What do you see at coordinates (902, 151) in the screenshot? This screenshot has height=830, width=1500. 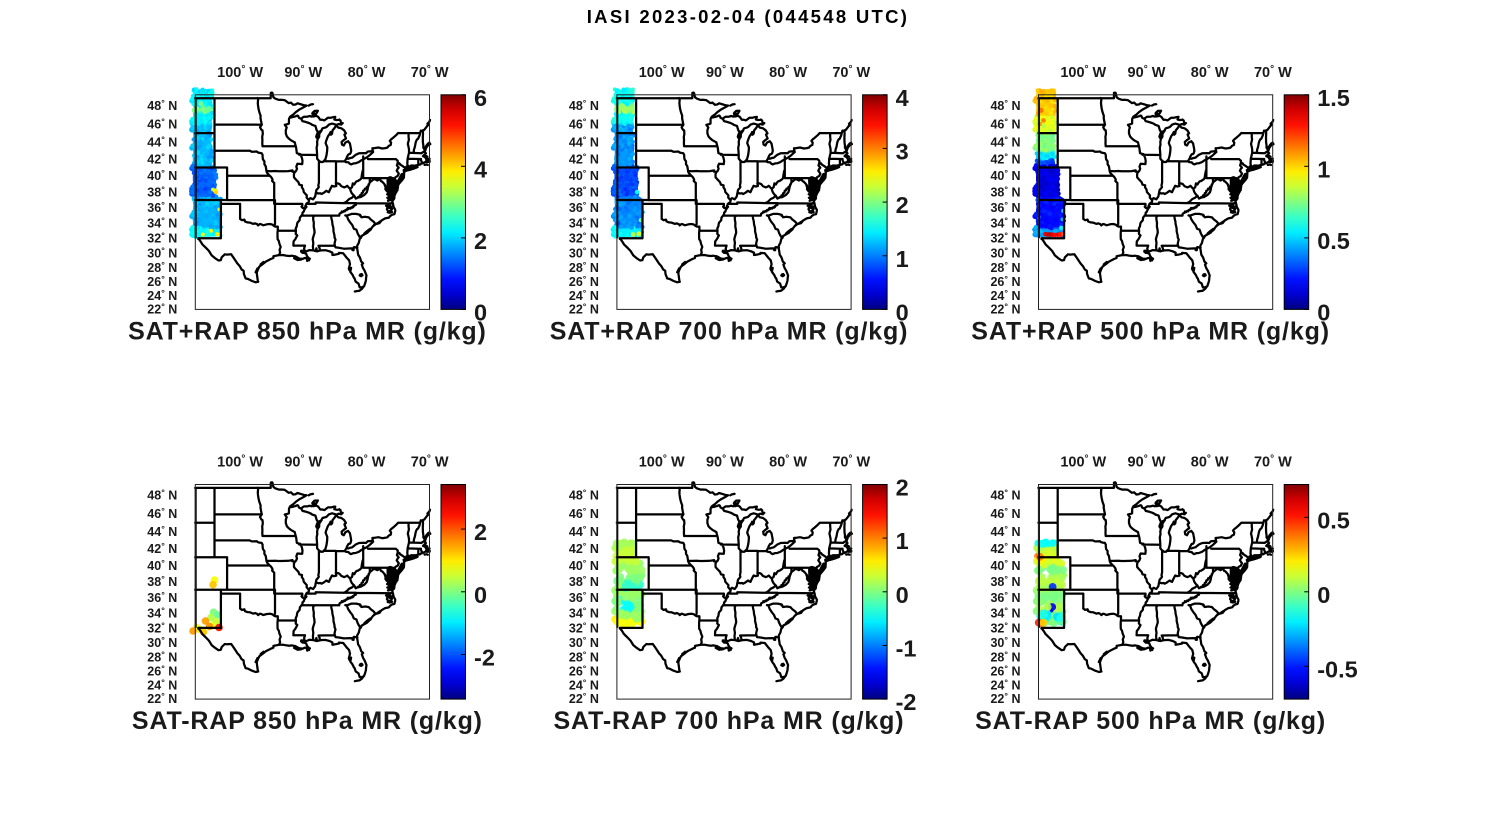 I see `svg-text: 3` at bounding box center [902, 151].